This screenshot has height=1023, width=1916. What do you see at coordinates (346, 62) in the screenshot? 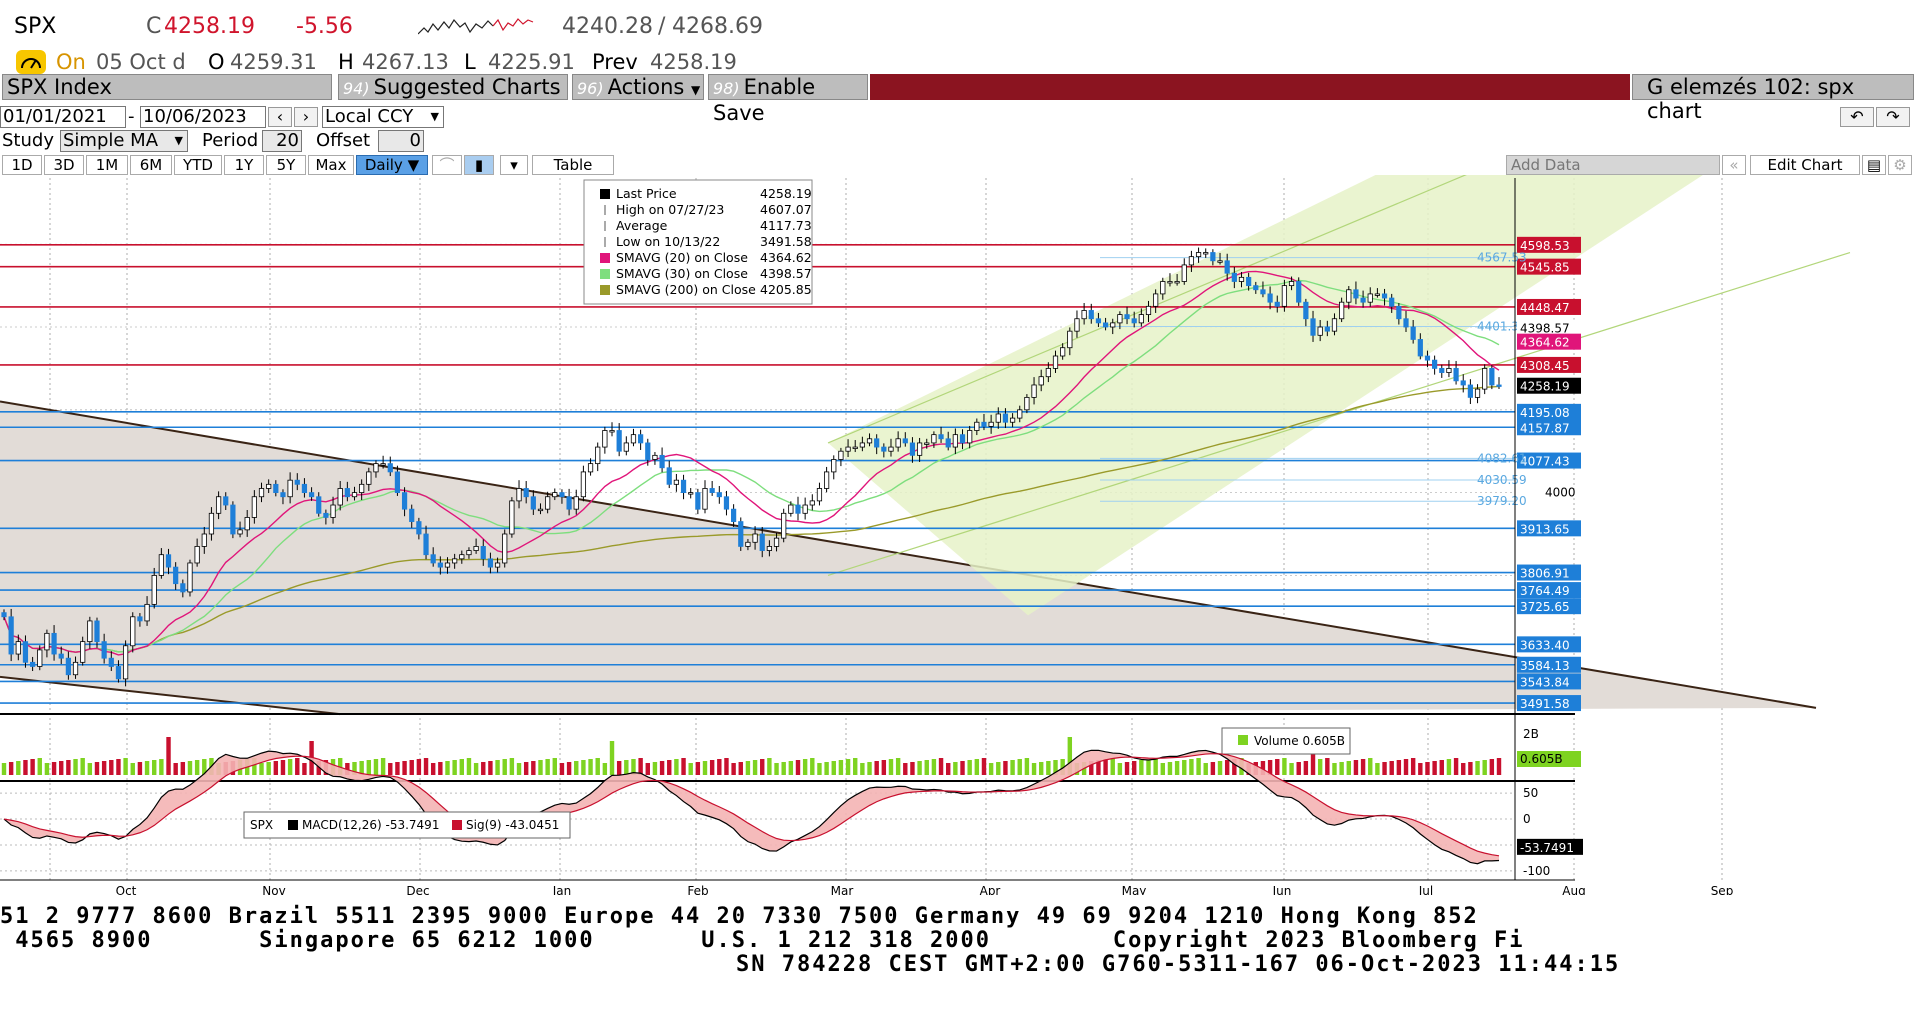
I see `high-label: H` at bounding box center [346, 62].